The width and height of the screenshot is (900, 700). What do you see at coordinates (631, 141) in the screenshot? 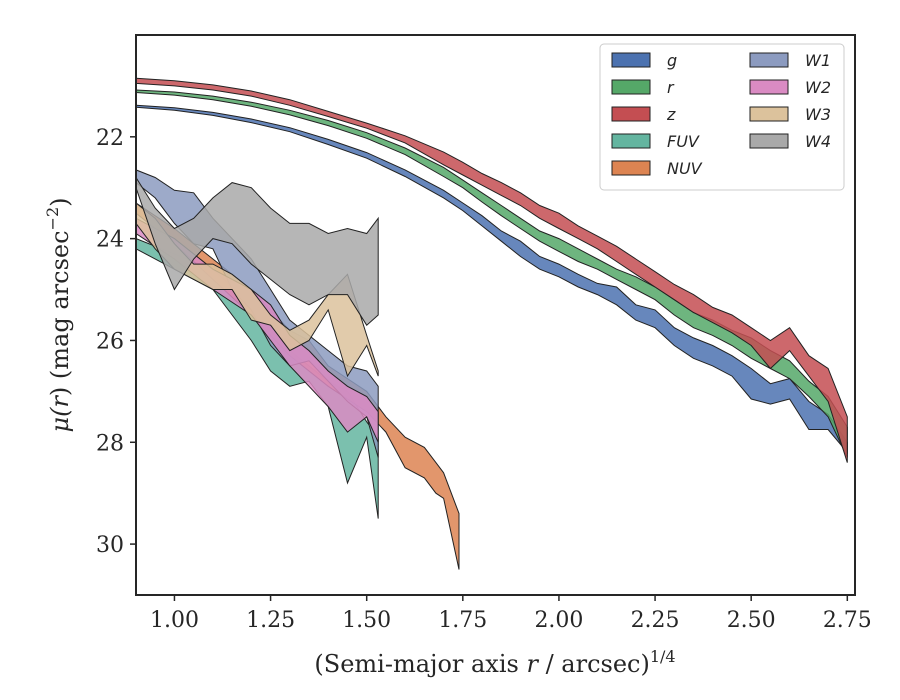
I see `legend-swatch-fuv` at bounding box center [631, 141].